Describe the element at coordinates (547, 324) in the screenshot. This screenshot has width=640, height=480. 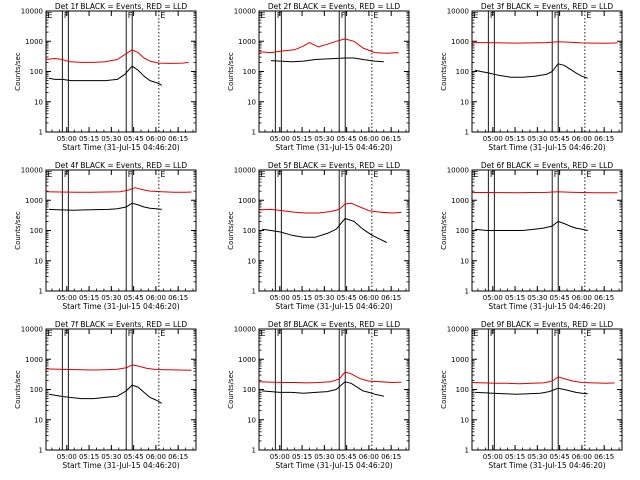
I see `chart-title: Det 9f BLACK = Events, RED = LLD` at that location.